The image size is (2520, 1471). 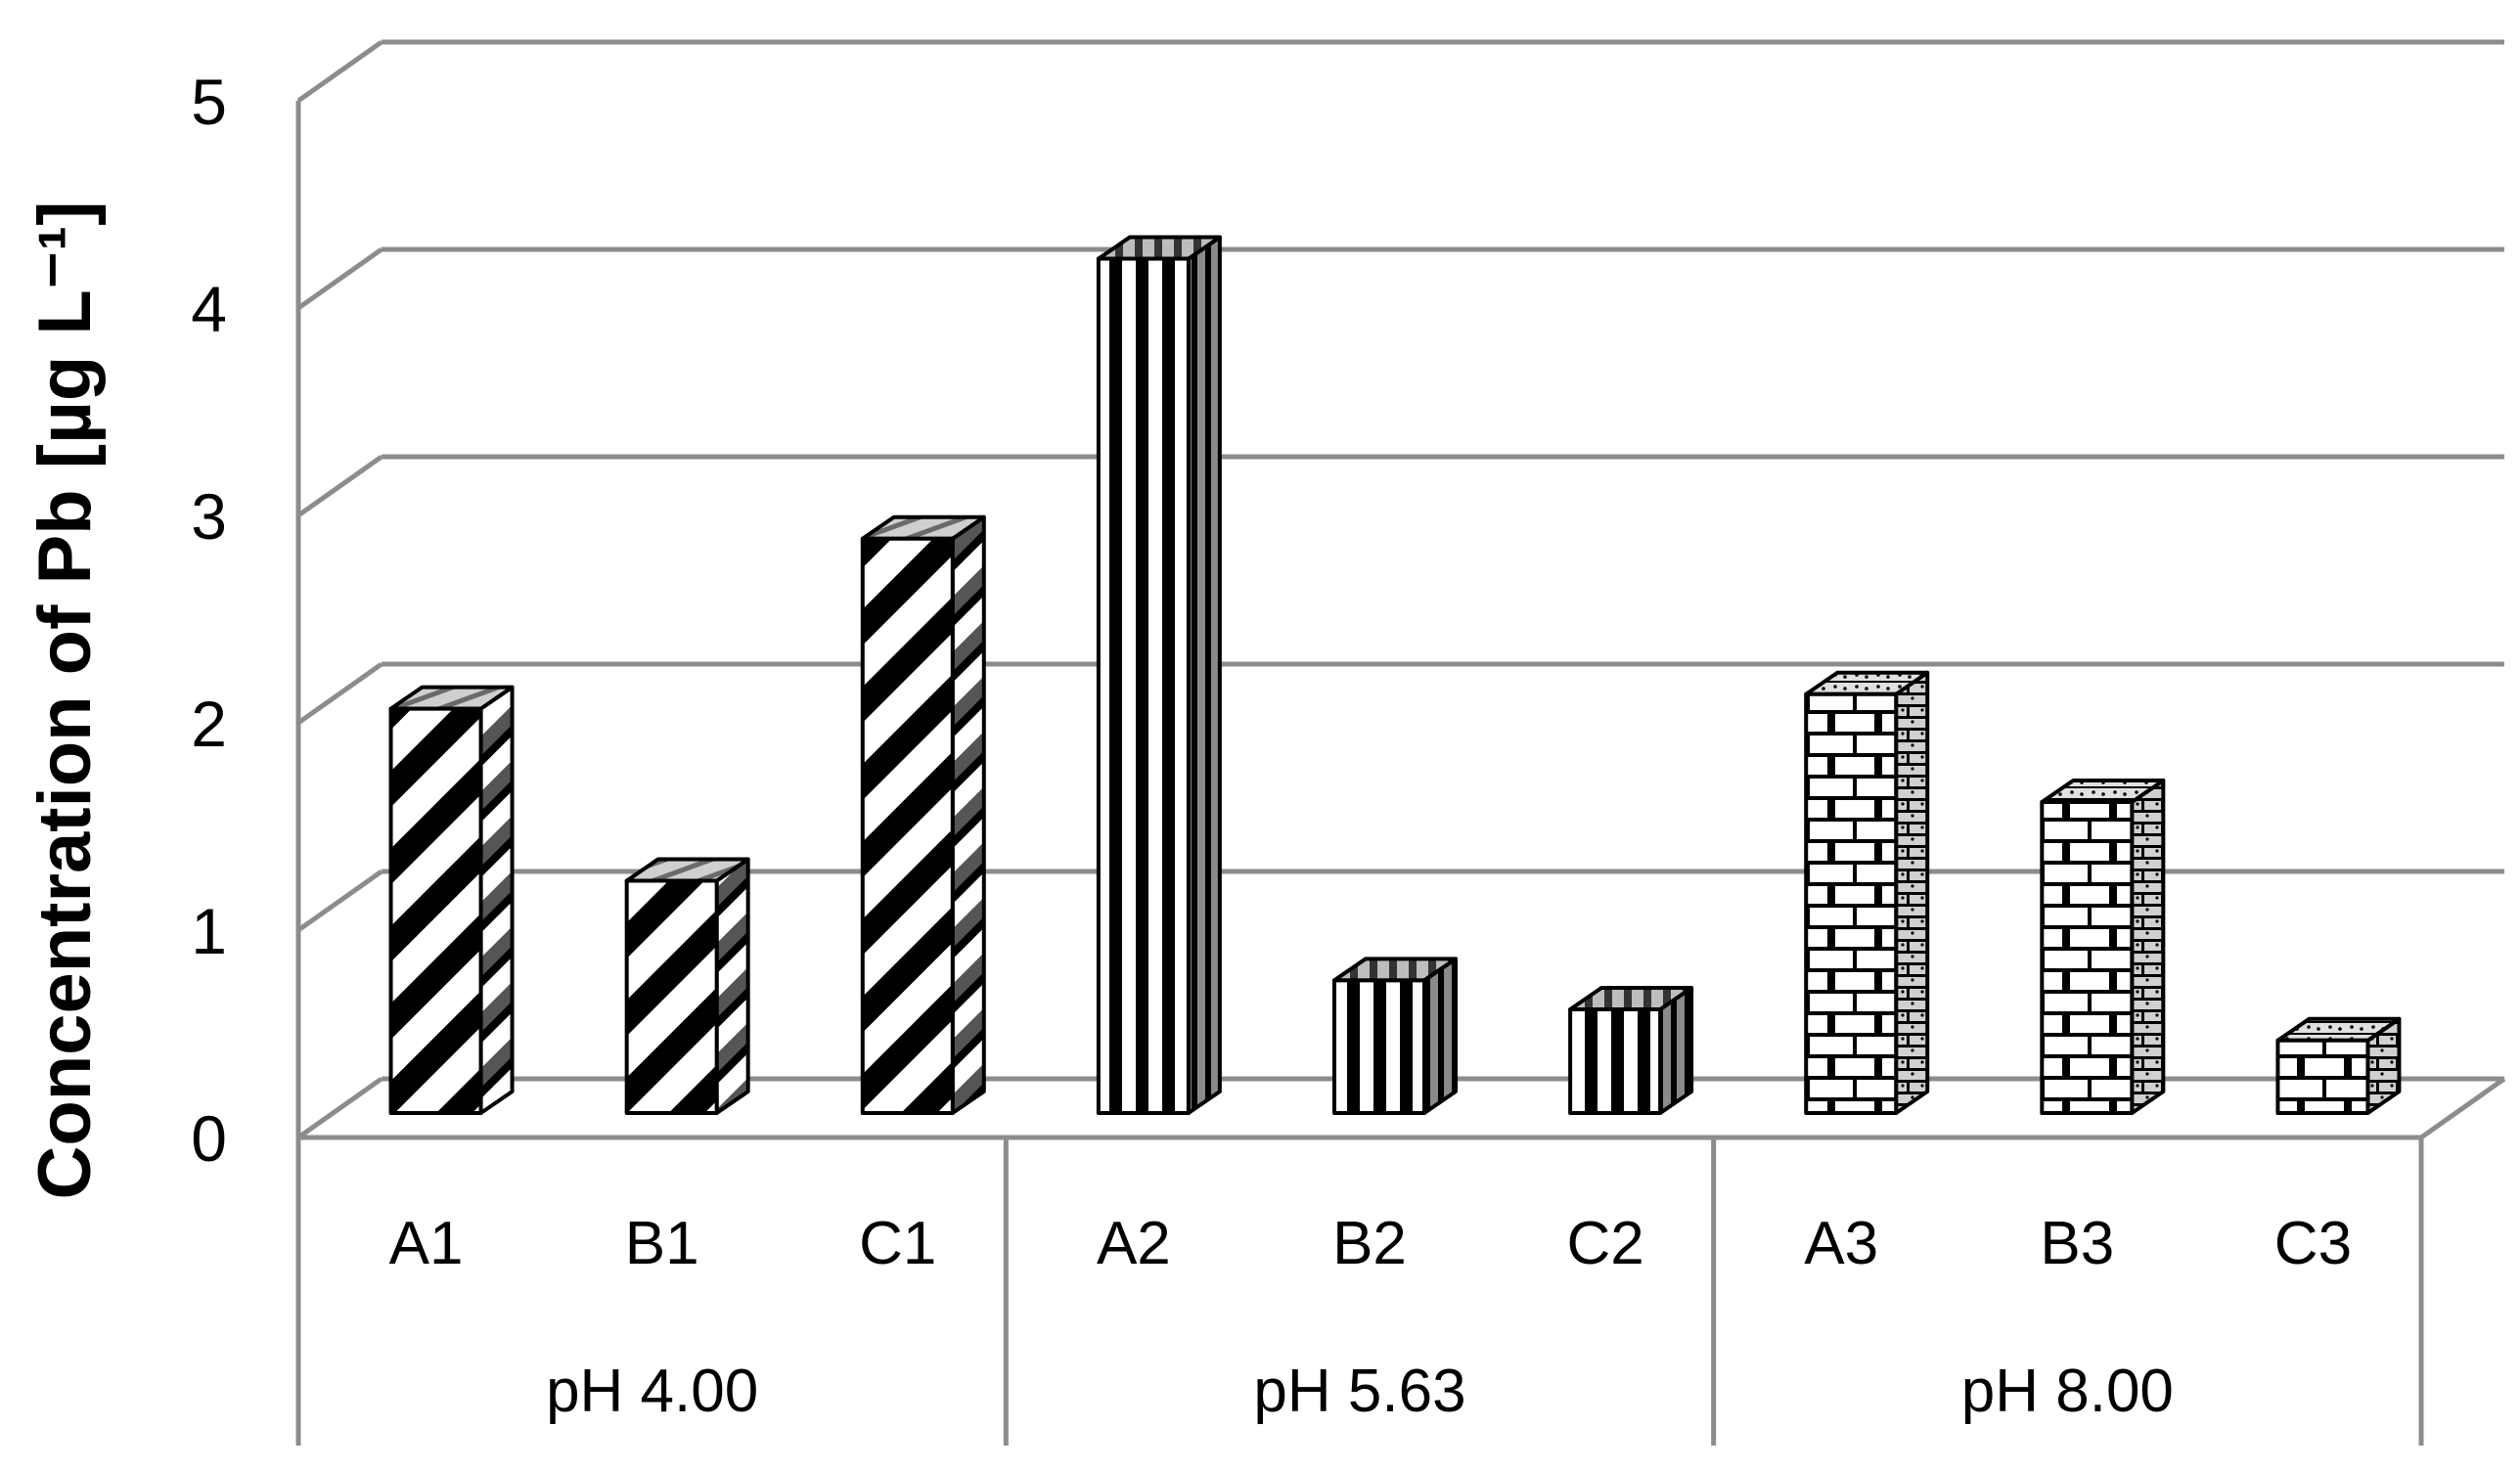 I want to click on category-label-B1: B1, so click(x=662, y=1243).